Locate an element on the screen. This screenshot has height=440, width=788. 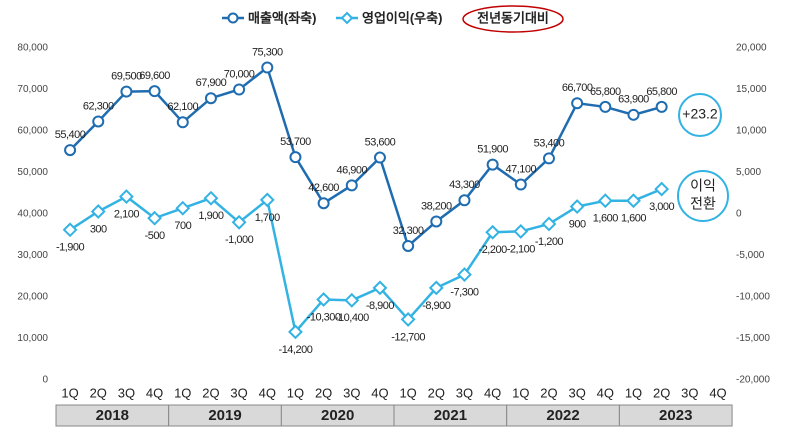
year-cell is located at coordinates (675, 415).